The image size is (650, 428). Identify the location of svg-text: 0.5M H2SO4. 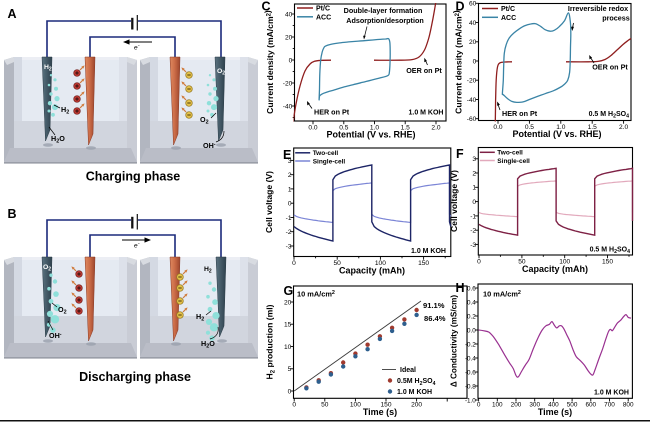
(416, 382).